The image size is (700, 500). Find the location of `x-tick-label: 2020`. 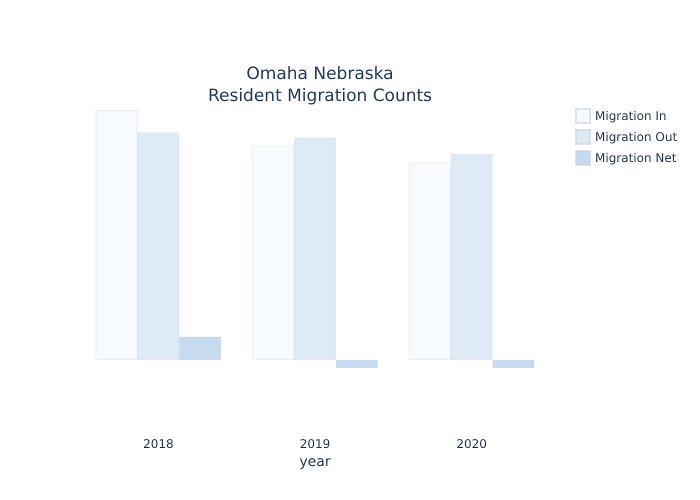

x-tick-label: 2020 is located at coordinates (471, 444).